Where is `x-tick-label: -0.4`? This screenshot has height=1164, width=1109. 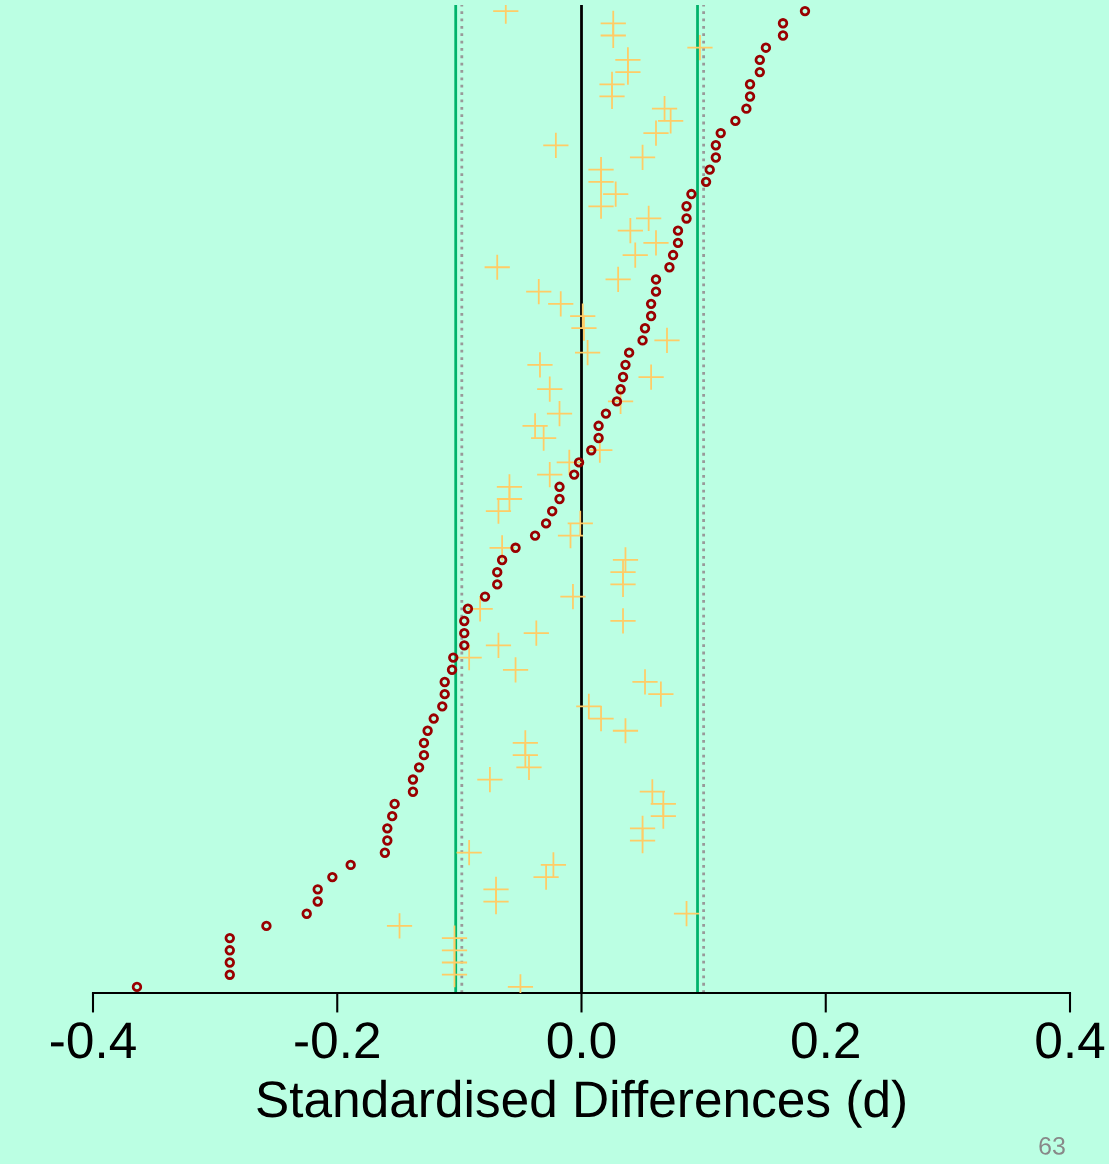 x-tick-label: -0.4 is located at coordinates (93, 1040).